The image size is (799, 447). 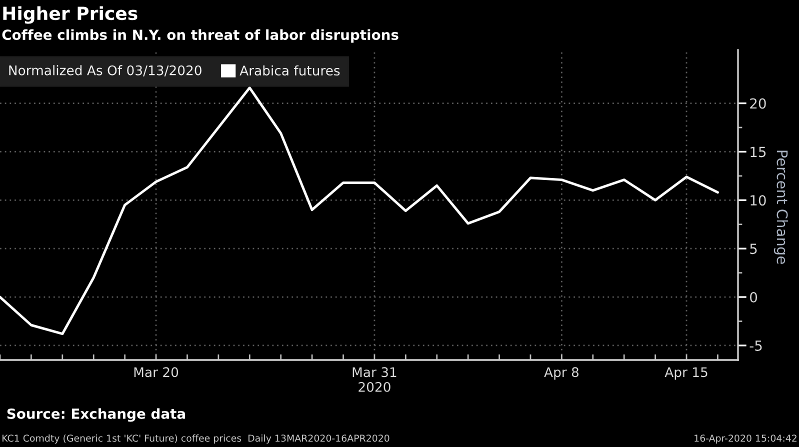 I want to click on y-axis-title: Percent Change, so click(x=781, y=207).